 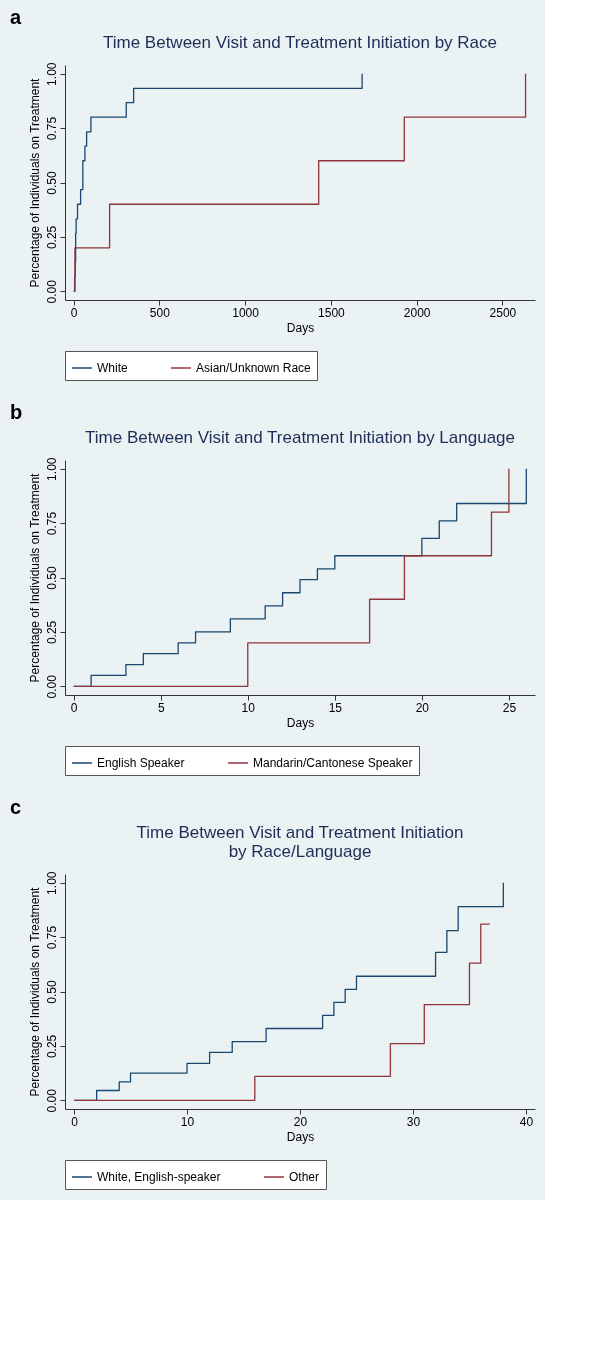 What do you see at coordinates (300, 438) in the screenshot?
I see `chart-title: Time Between Visit and Treatment Initiation by Language` at bounding box center [300, 438].